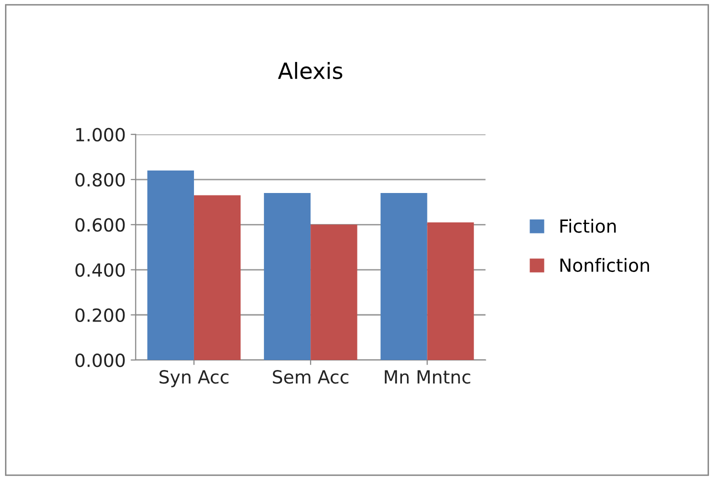 Image resolution: width=714 pixels, height=480 pixels. Describe the element at coordinates (100, 360) in the screenshot. I see `y-tick-label: 0.000` at that location.